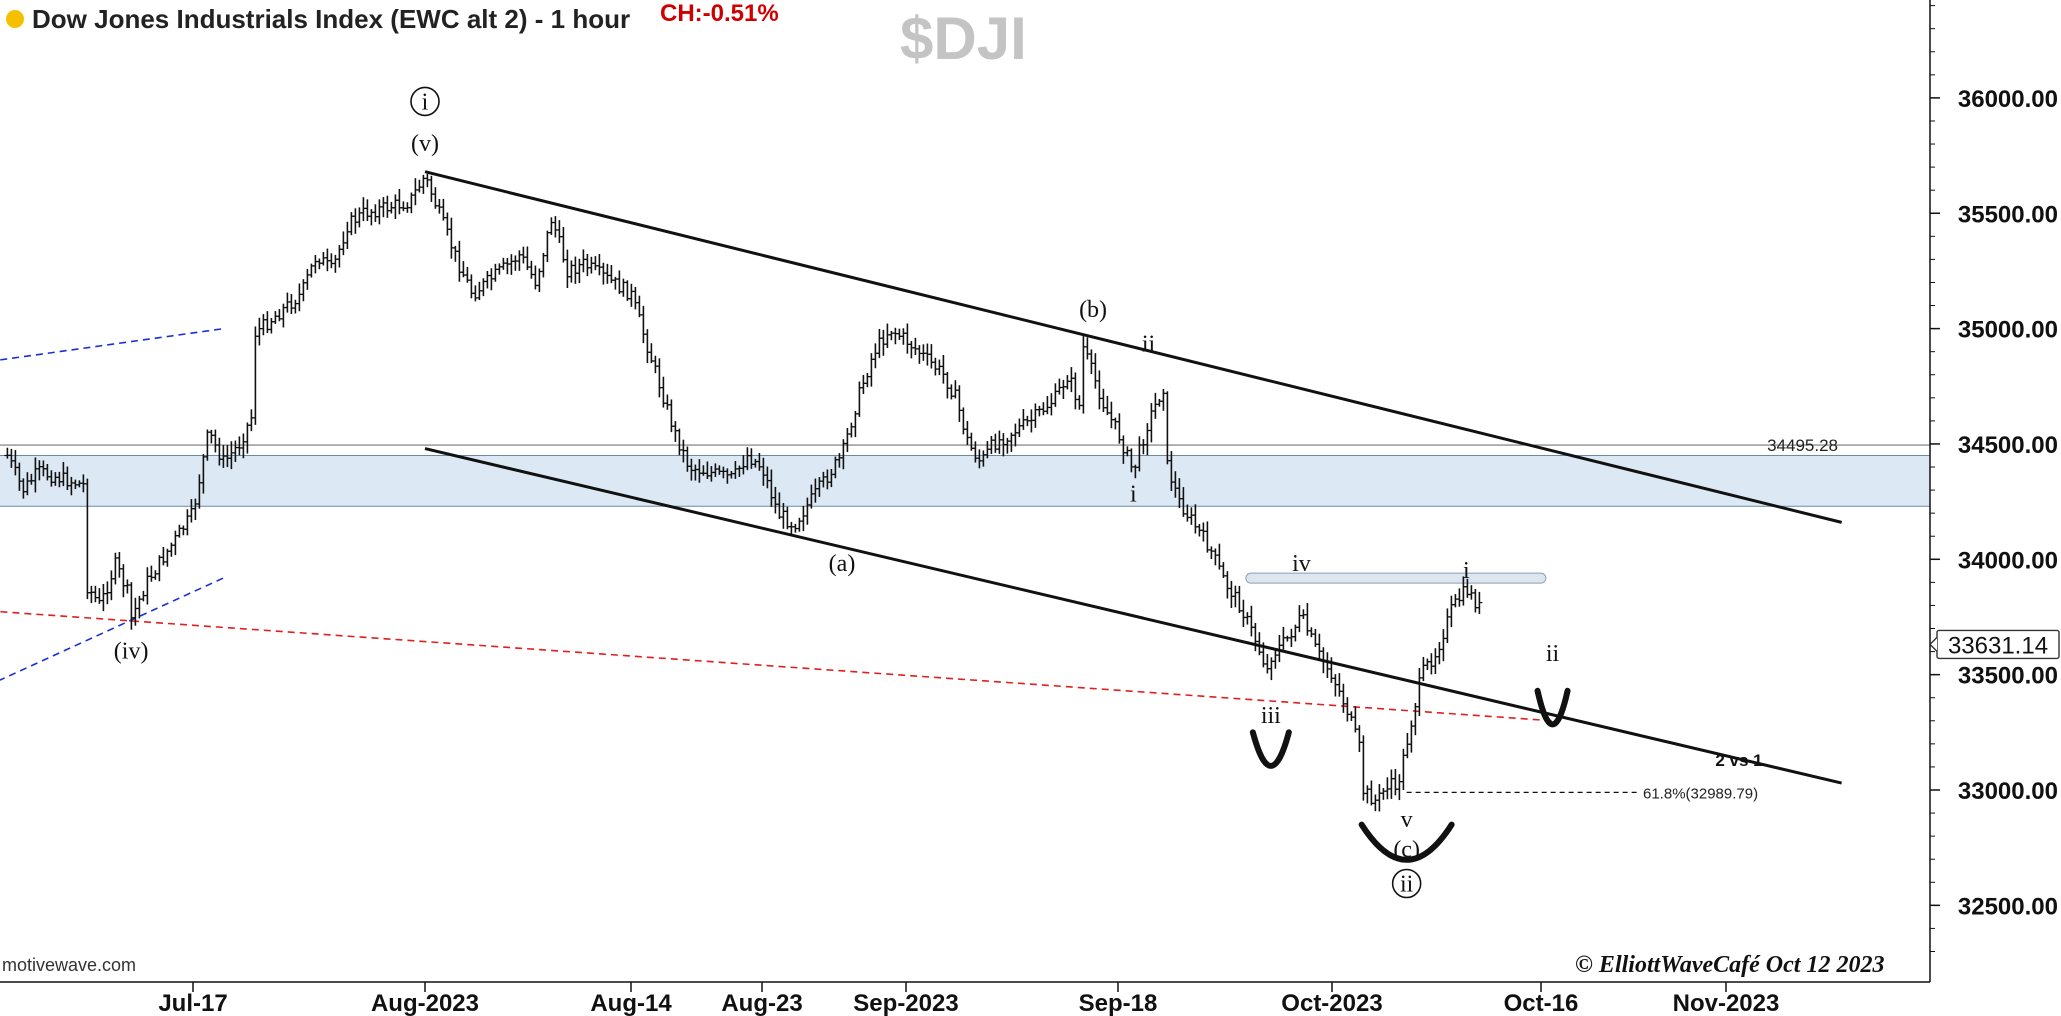 This screenshot has height=1016, width=2061. Describe the element at coordinates (2008, 445) in the screenshot. I see `y-tick-label: 34500.00` at that location.